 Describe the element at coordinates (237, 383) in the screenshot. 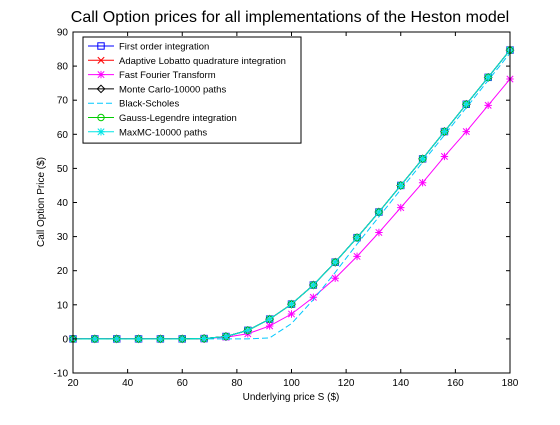

I see `x-tick-label-3: 80` at that location.